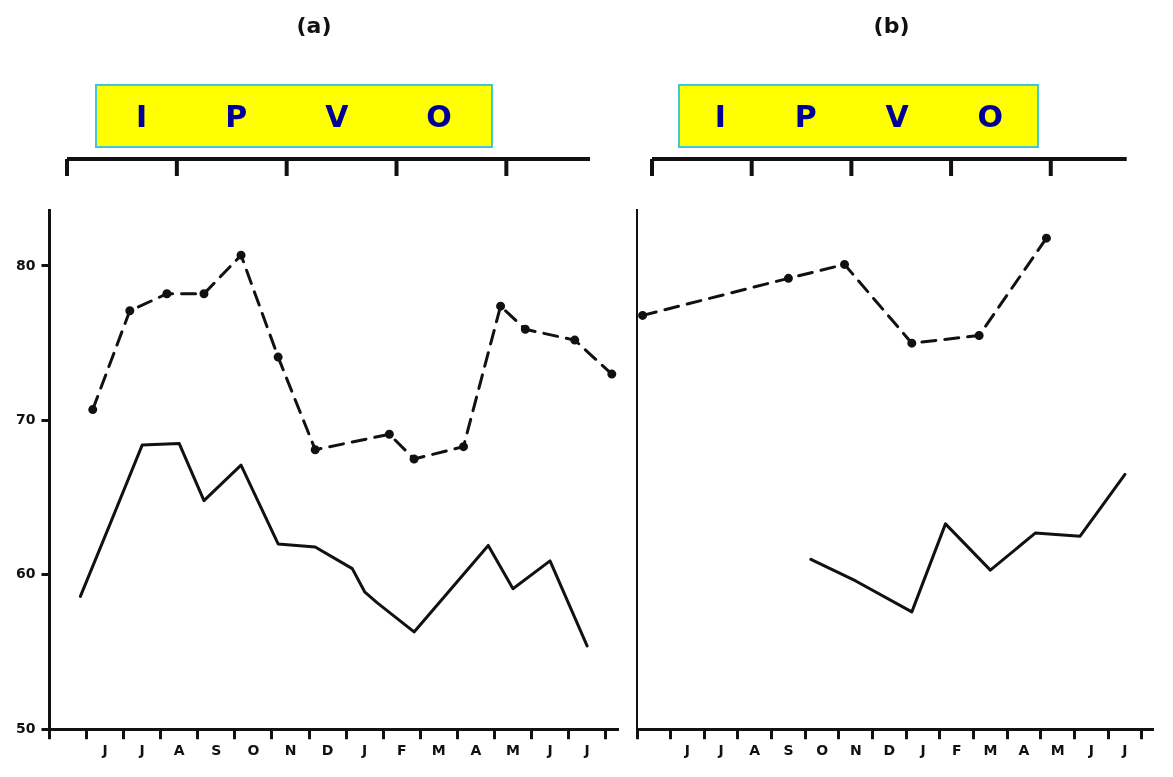 The image size is (1173, 777). What do you see at coordinates (891, 25) in the screenshot?
I see `chart-title: (b)` at bounding box center [891, 25].